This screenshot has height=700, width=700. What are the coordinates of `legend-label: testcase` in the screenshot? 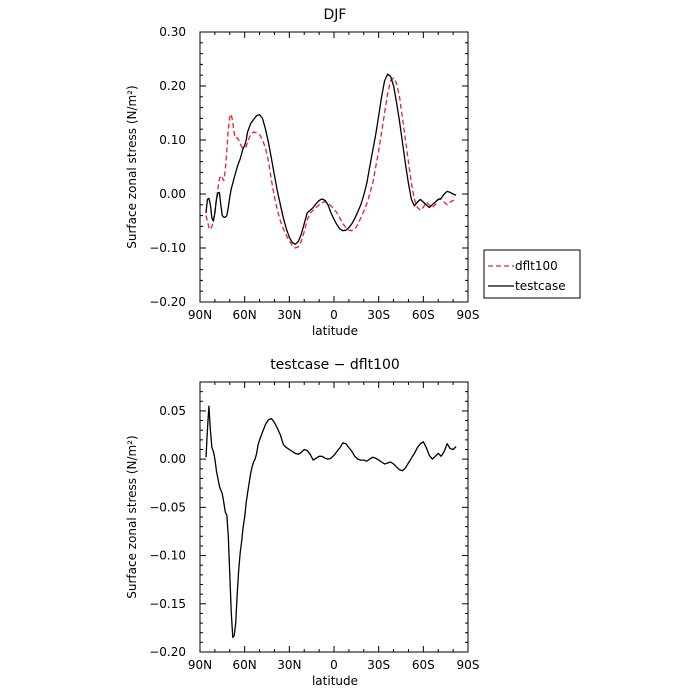 It's located at (540, 286).